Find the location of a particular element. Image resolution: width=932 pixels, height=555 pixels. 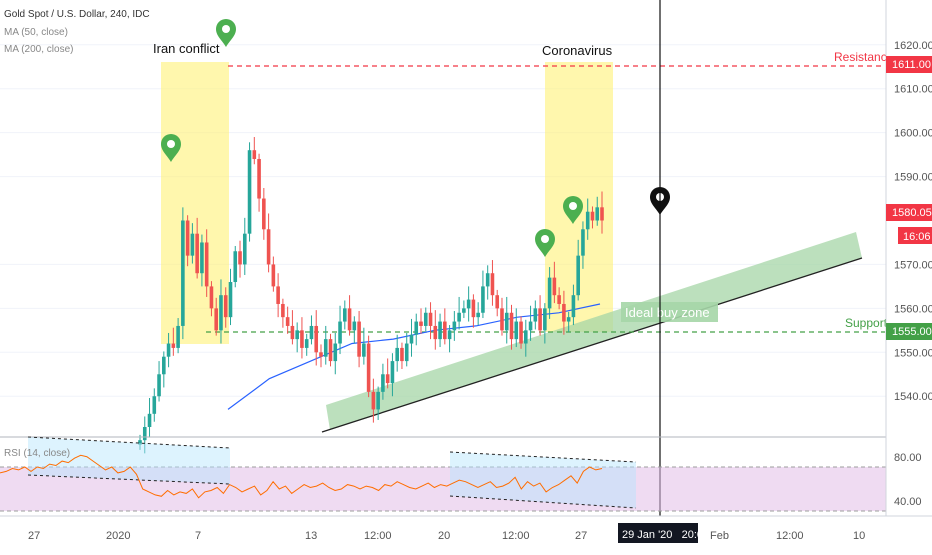

price-tick: 1600.00 is located at coordinates (913, 134).